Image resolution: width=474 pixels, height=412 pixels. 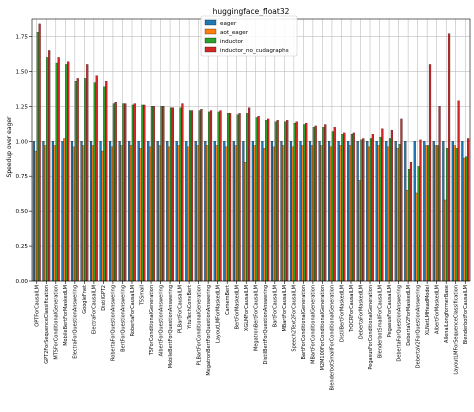 I want to click on x-tick-label: MobileBertForQuestionAnswering, so click(x=171, y=326).